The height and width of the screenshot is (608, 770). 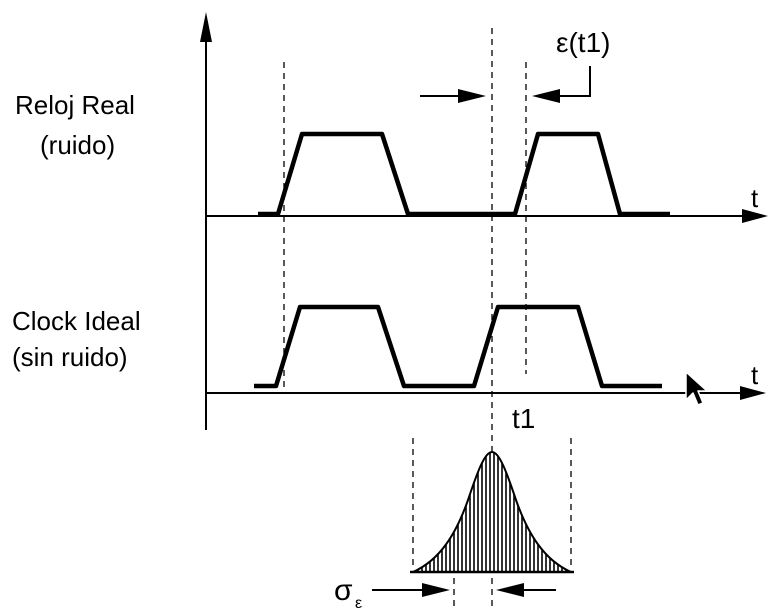 What do you see at coordinates (486, 393) in the screenshot?
I see `time-axis-bottom` at bounding box center [486, 393].